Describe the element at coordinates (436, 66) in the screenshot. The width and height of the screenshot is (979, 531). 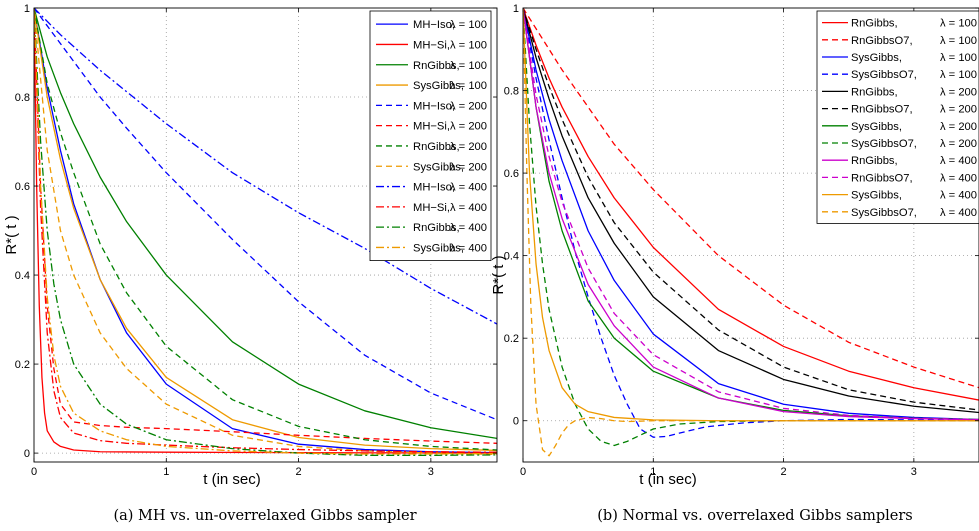
I see `legend-label-2: RnGibbs,` at that location.